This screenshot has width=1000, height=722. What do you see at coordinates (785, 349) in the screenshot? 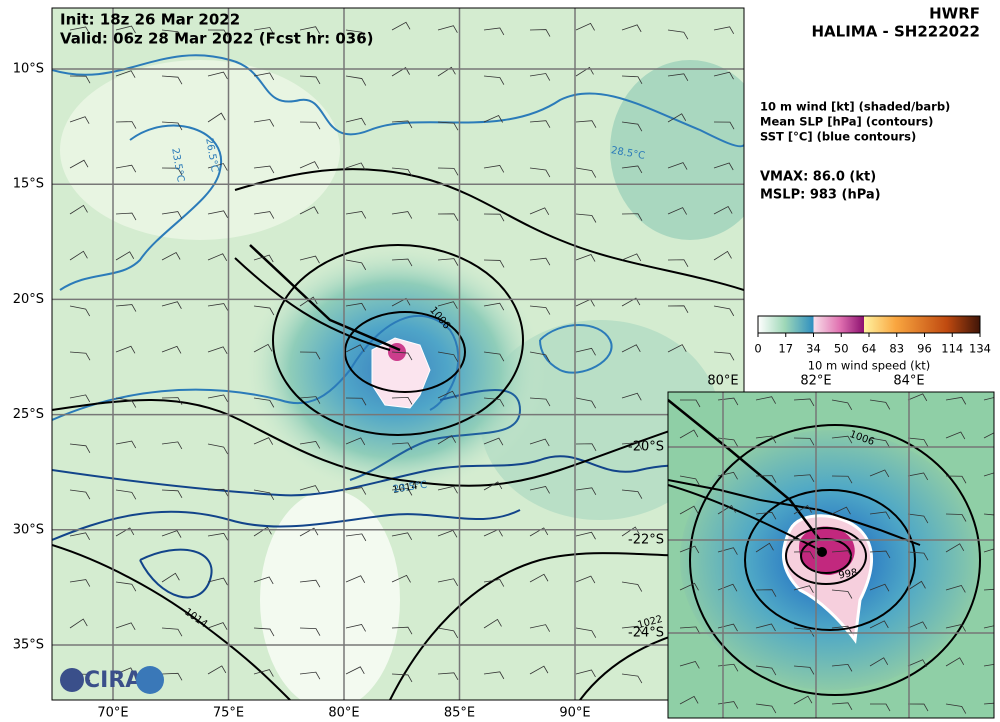
I see `colorbar-tick-label: 17` at bounding box center [785, 349].